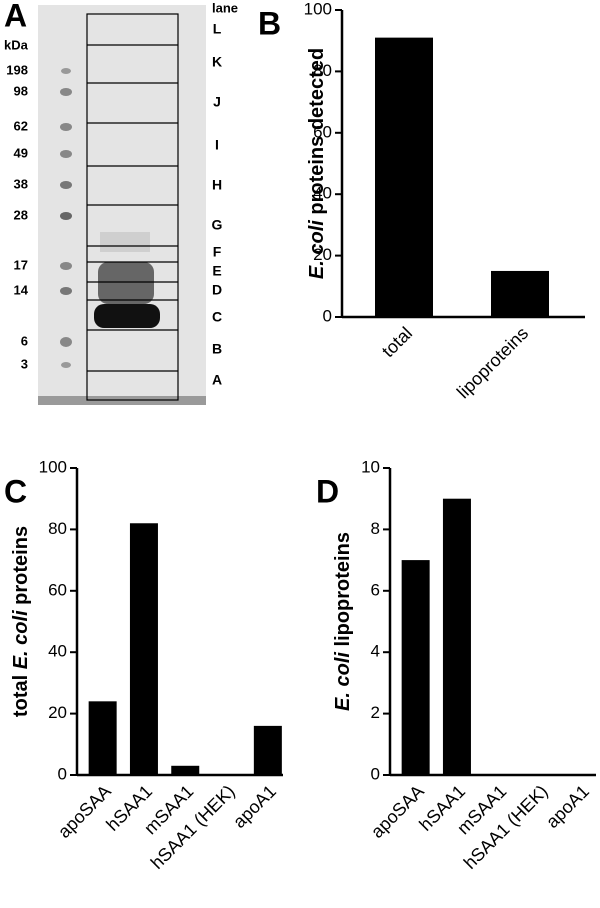 Image resolution: width=600 pixels, height=908 pixels. Describe the element at coordinates (217, 290) in the screenshot. I see `lane-label: D` at that location.